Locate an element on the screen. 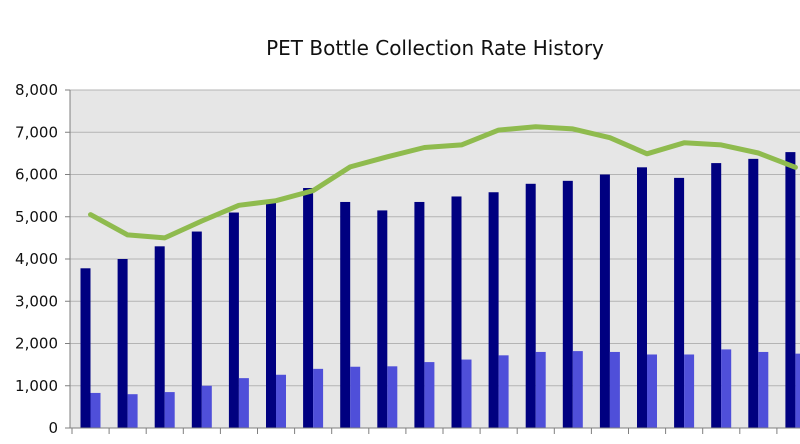 The width and height of the screenshot is (800, 444). y-tick-label: 1,000 is located at coordinates (36, 386).